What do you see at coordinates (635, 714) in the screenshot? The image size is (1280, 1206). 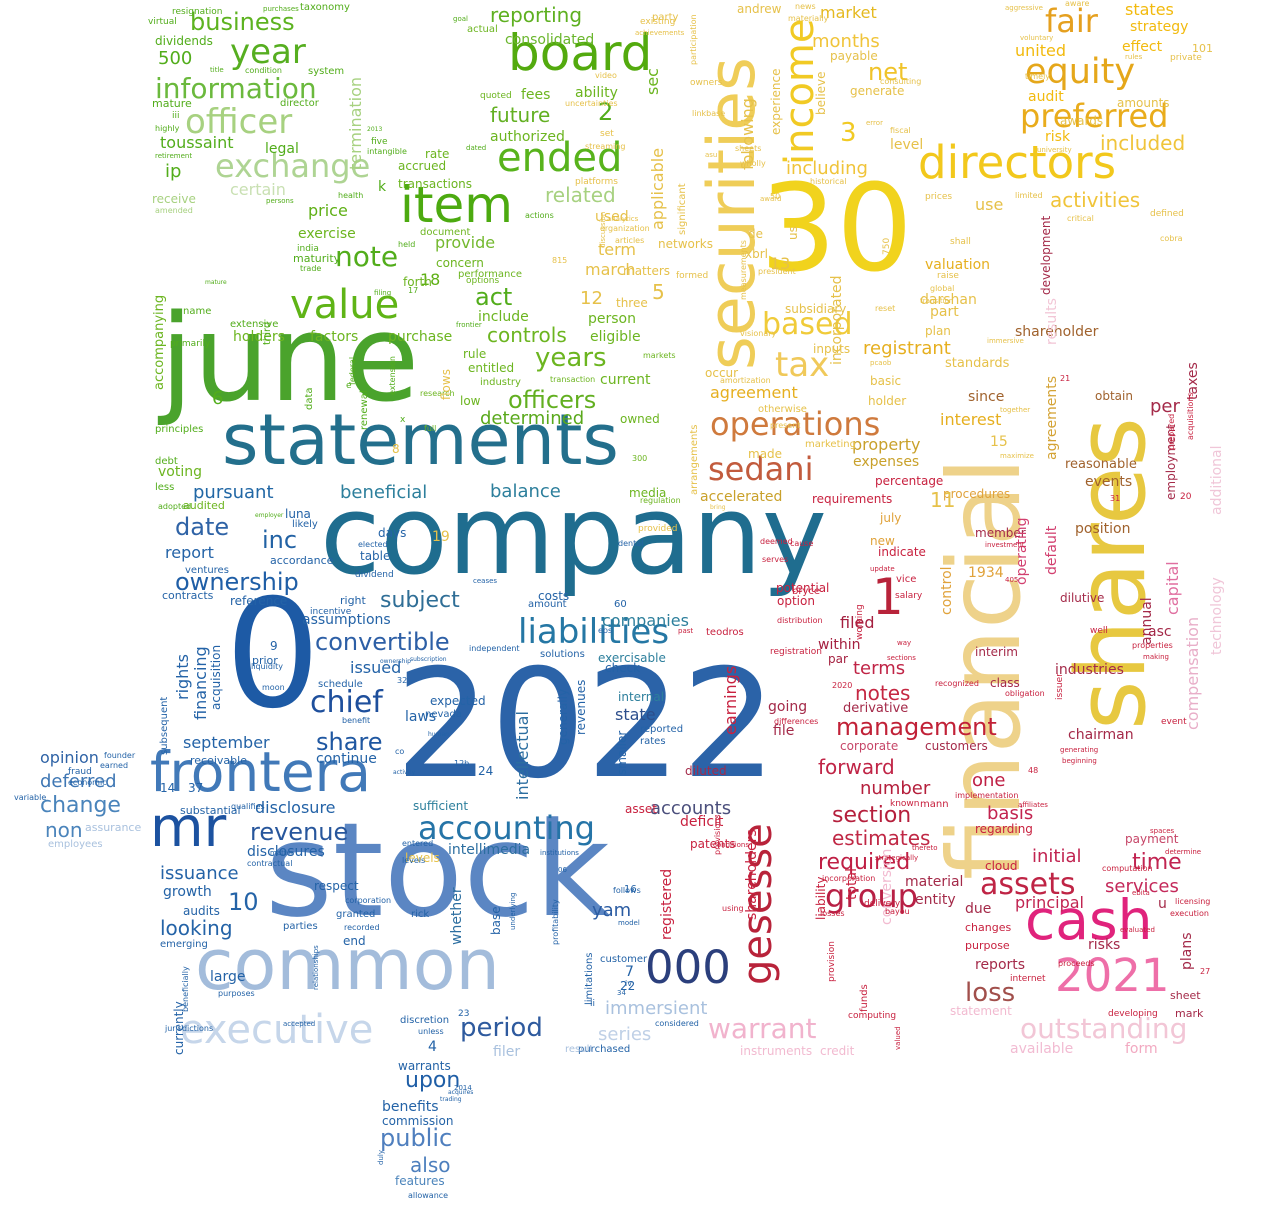 I see `word-state: state` at bounding box center [635, 714].